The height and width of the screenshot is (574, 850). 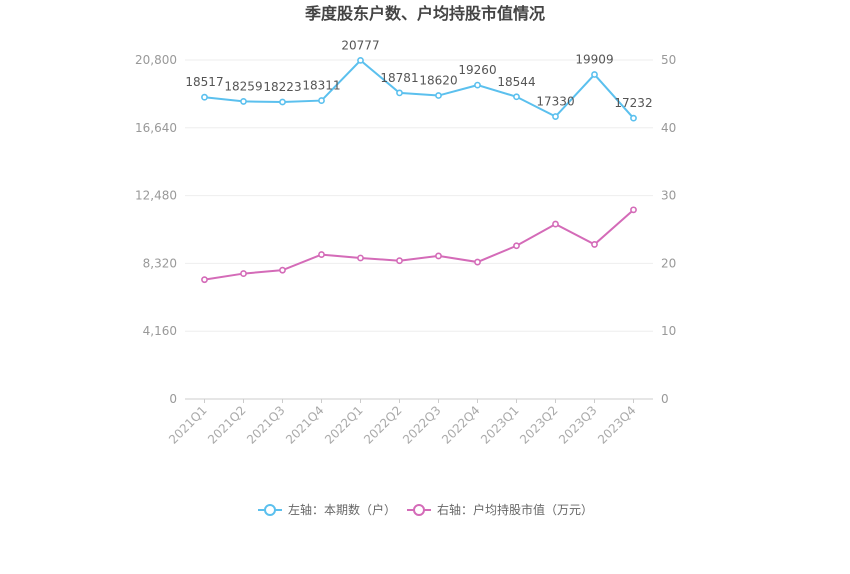 What do you see at coordinates (243, 86) in the screenshot?
I see `data-label: 18259` at bounding box center [243, 86].